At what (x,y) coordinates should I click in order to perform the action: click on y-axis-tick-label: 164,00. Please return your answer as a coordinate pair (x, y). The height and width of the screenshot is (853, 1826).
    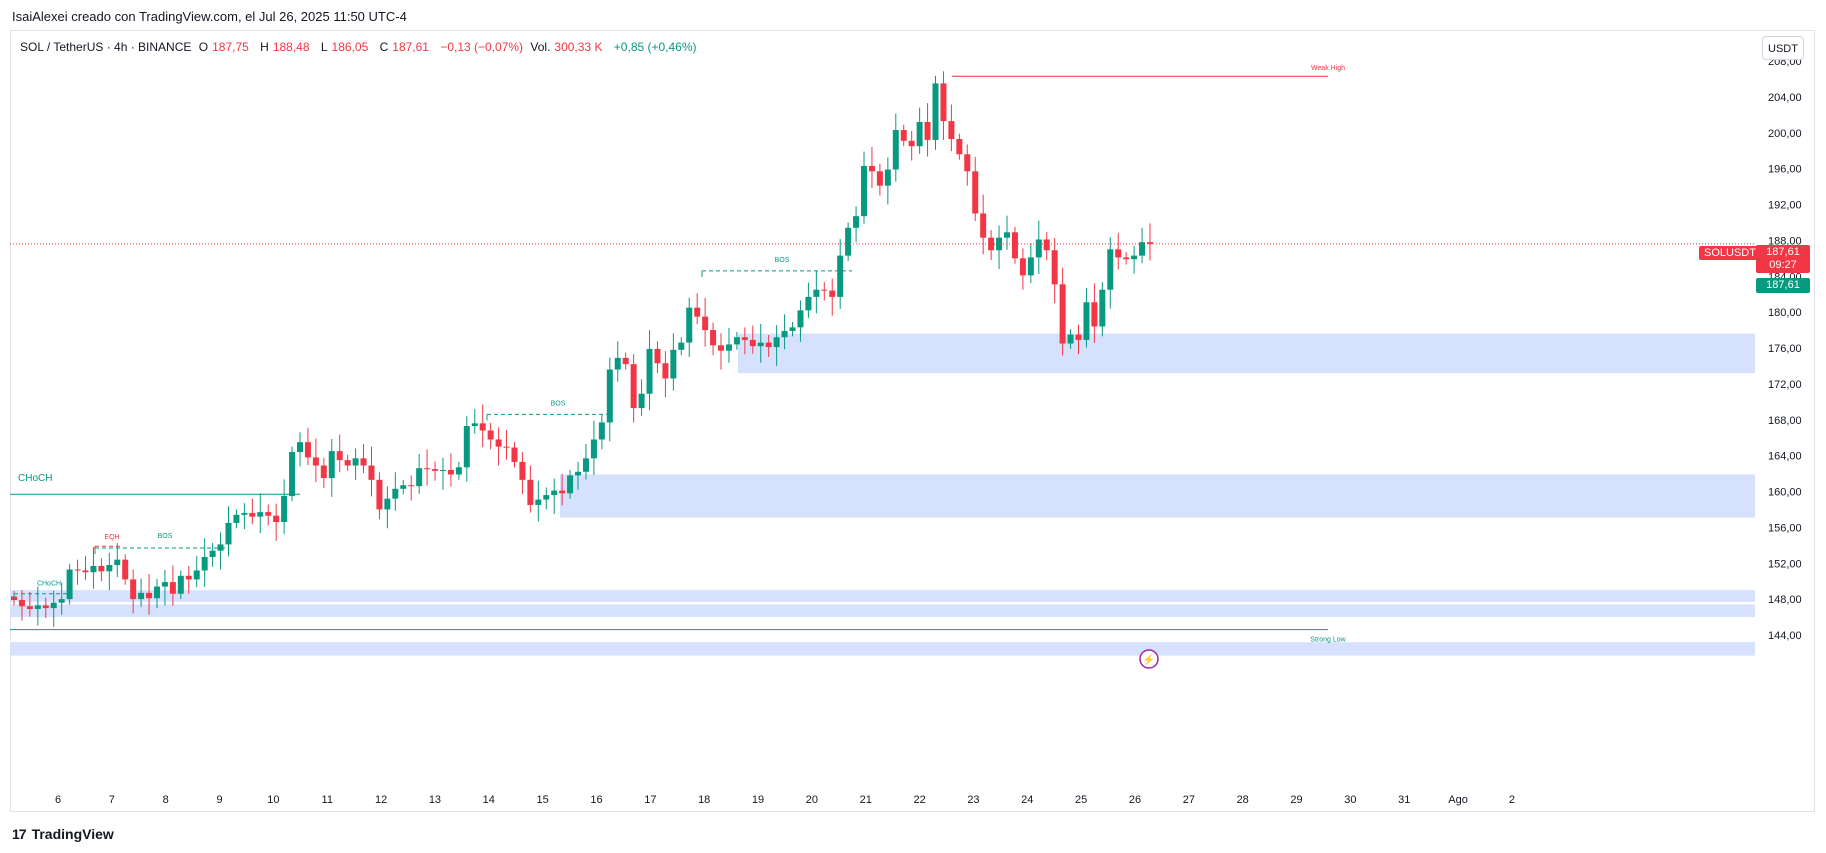
    Looking at the image, I should click on (1785, 457).